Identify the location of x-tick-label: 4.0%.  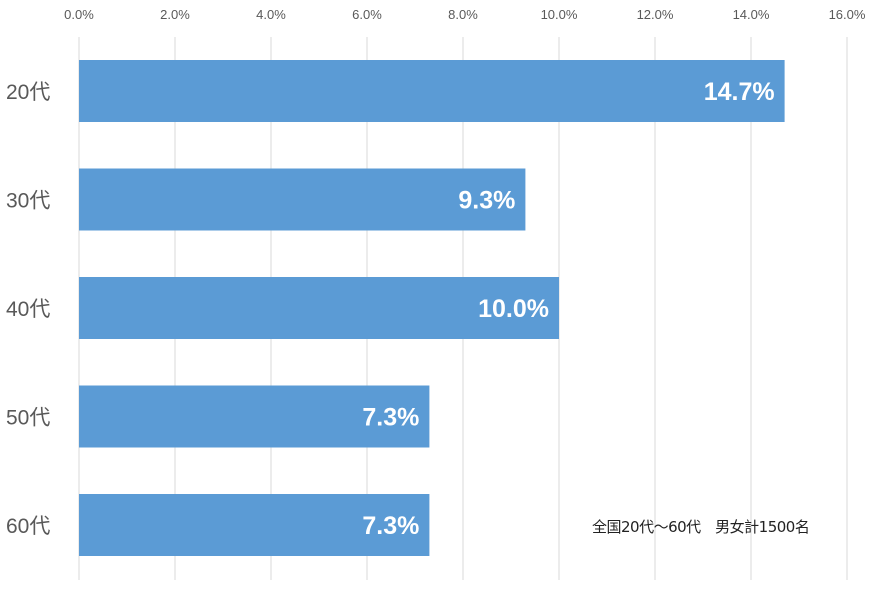
(271, 14).